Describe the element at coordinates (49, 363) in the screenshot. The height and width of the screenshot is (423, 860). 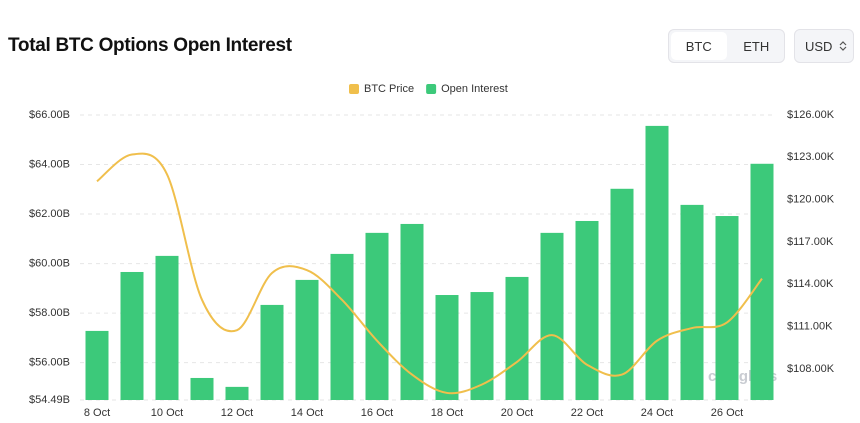
I see `y-tick-label: $56.00B` at that location.